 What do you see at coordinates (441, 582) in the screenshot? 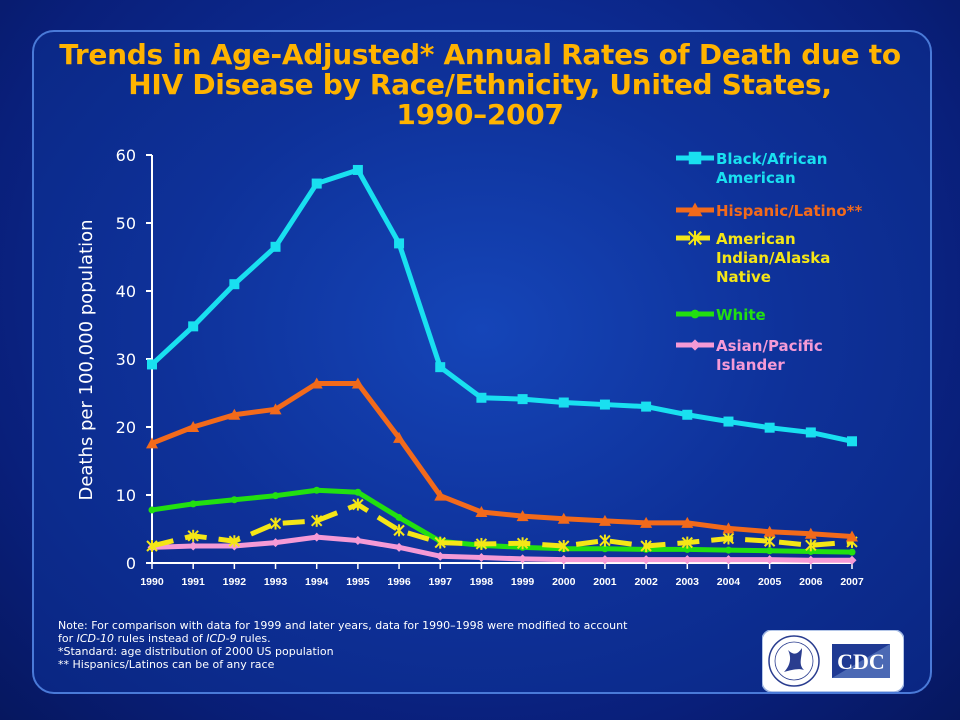
I see `x-tick-label: 1997` at bounding box center [441, 582].